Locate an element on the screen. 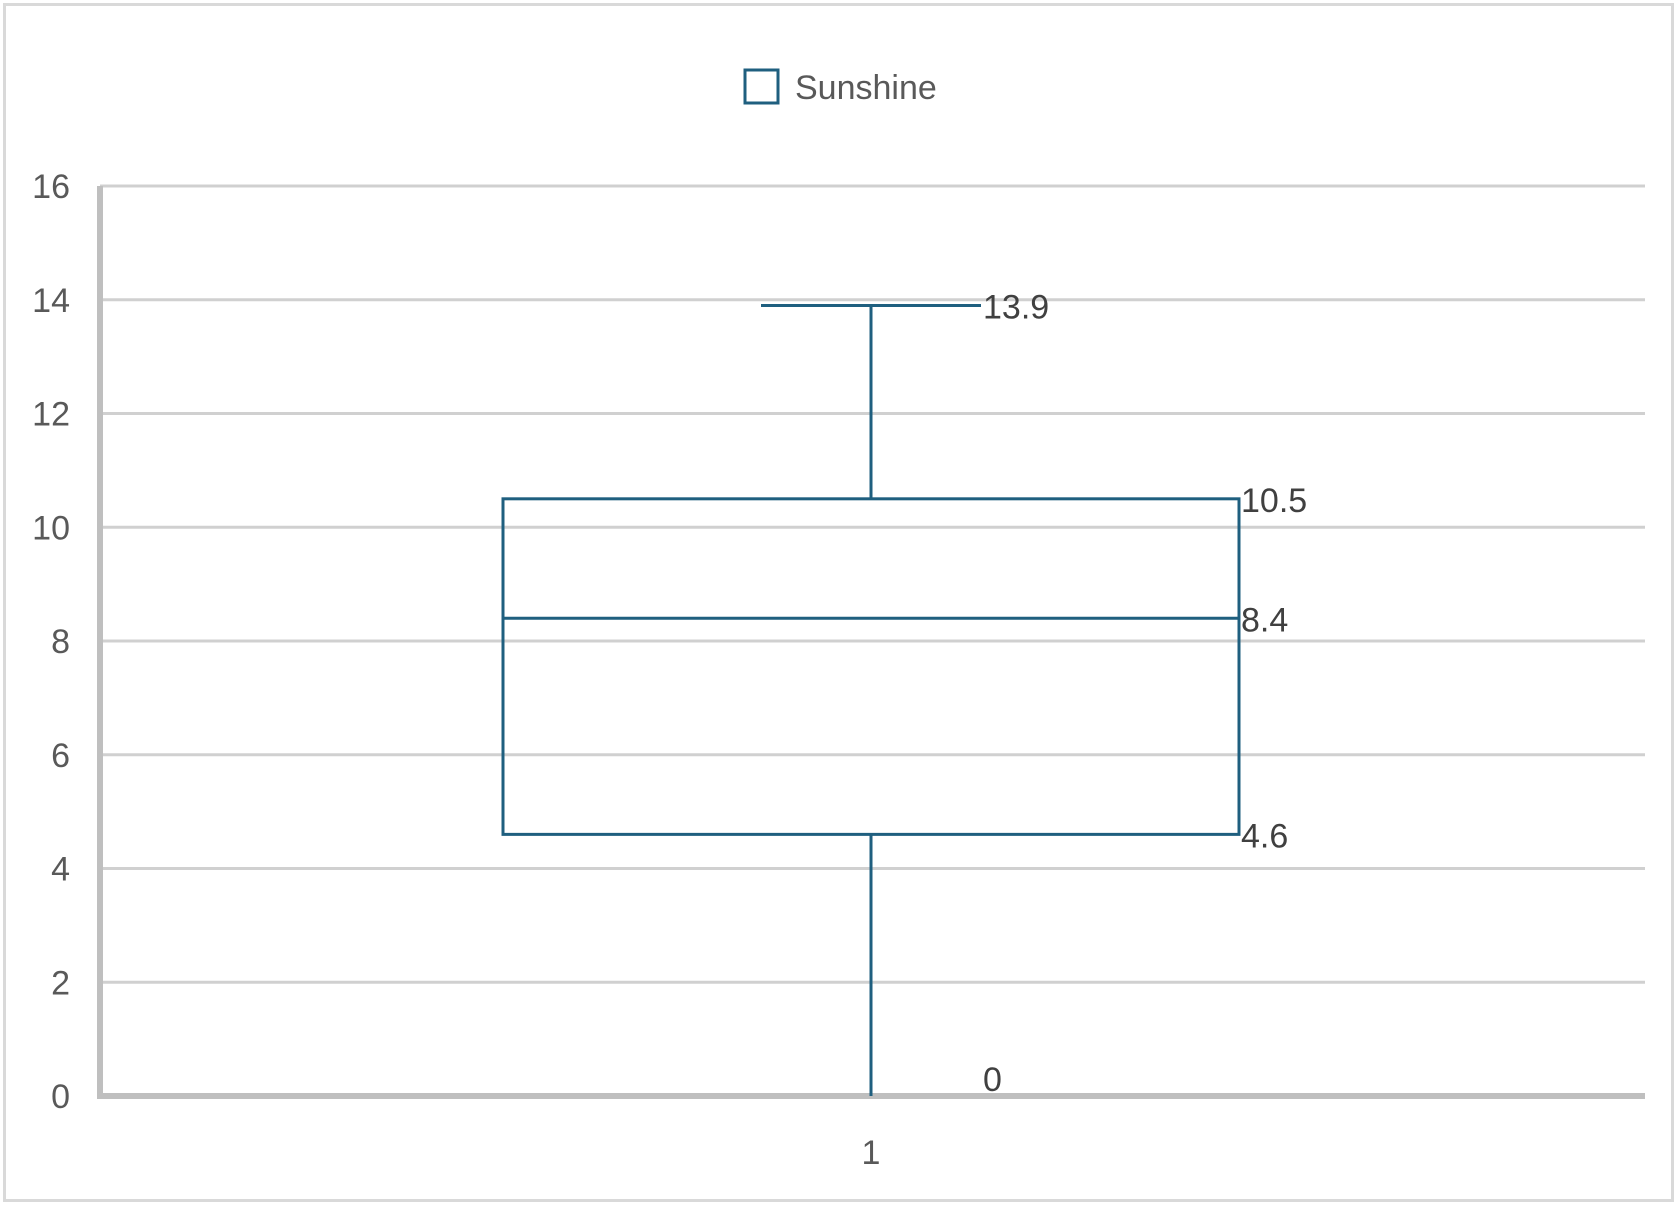 This screenshot has height=1205, width=1677. legend-label: Sunshine is located at coordinates (866, 88).